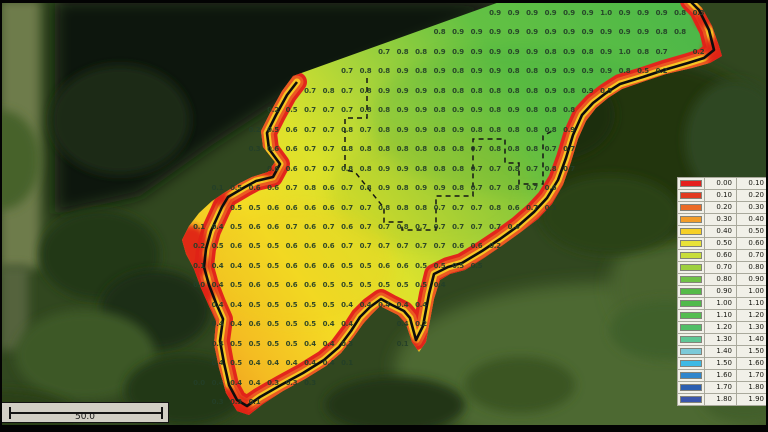  I want to click on legend-row: 1.50 1.60, so click(722, 363).